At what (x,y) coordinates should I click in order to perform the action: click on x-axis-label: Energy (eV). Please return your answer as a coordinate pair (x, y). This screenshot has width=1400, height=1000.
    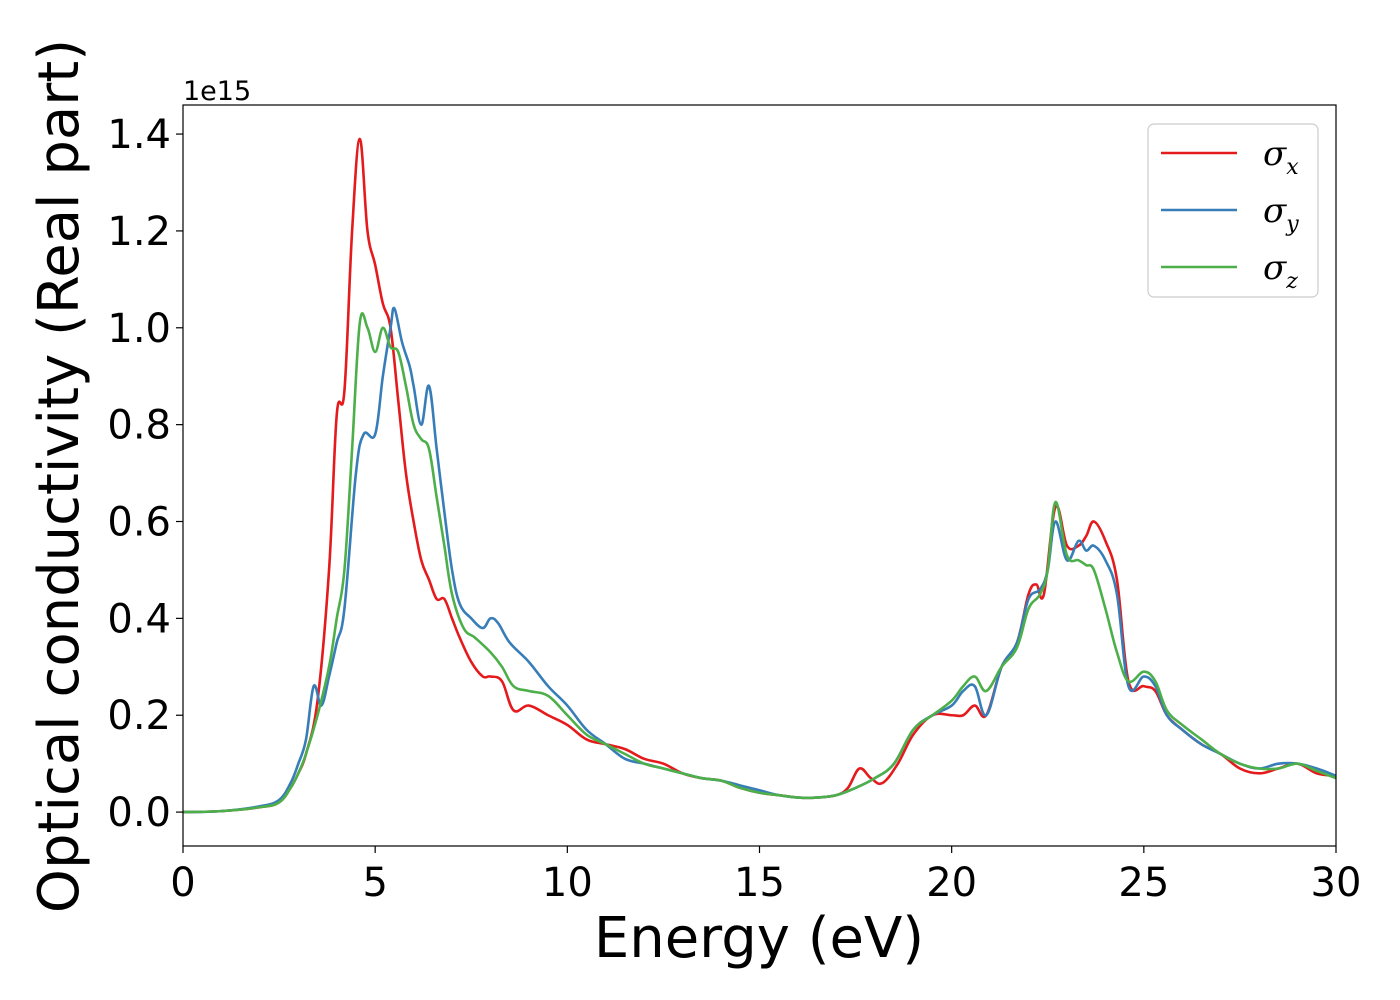
    Looking at the image, I should click on (759, 938).